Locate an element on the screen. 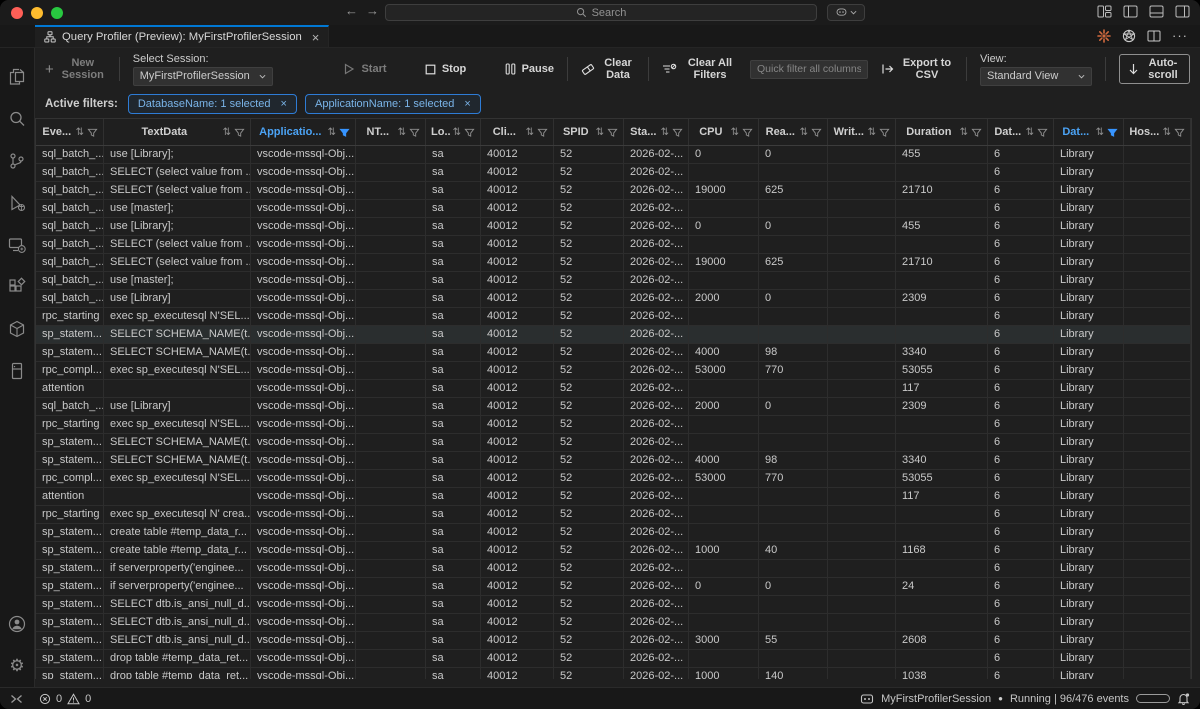 The height and width of the screenshot is (709, 1200). column-header-14: Dat... ⇅ is located at coordinates (1089, 132).